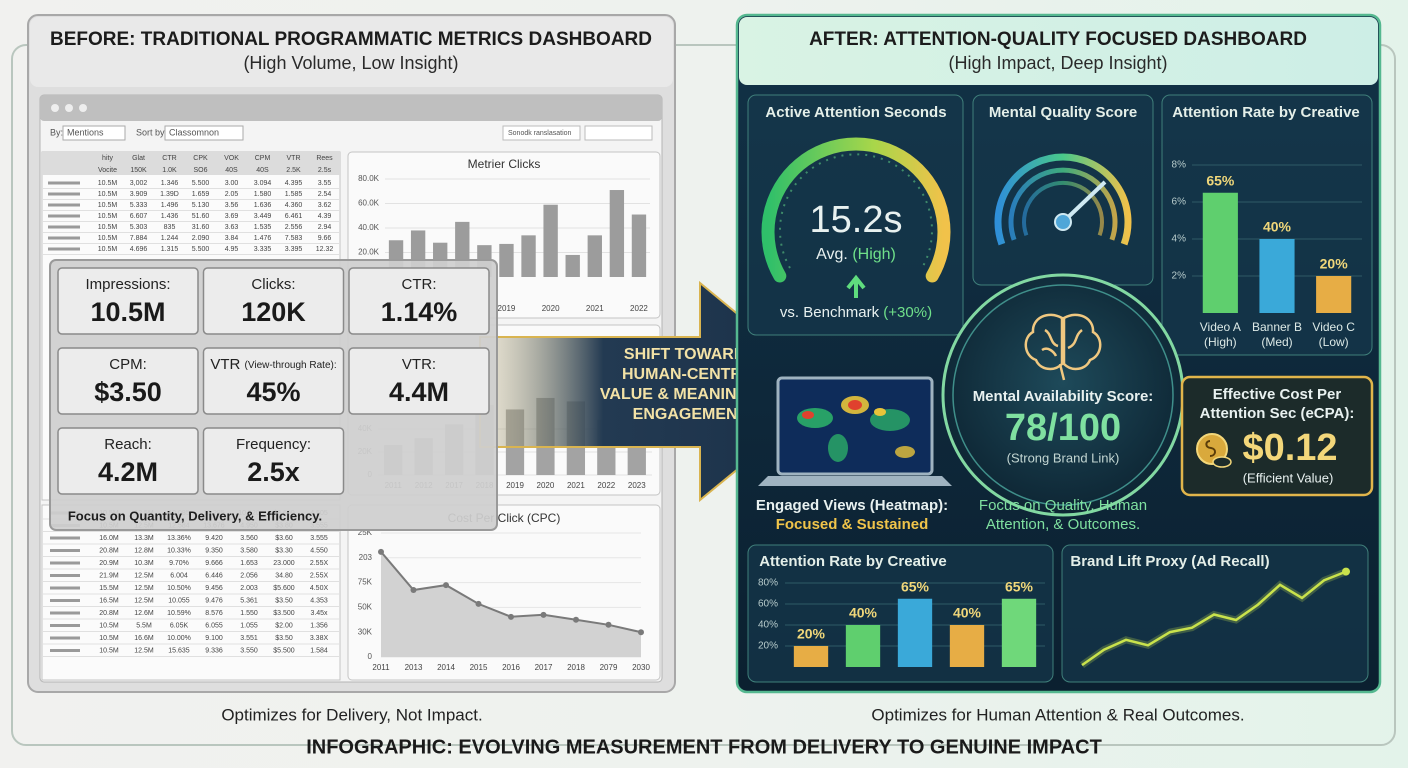 This screenshot has width=1408, height=768. I want to click on y-tick-label: 20.0K, so click(369, 252).